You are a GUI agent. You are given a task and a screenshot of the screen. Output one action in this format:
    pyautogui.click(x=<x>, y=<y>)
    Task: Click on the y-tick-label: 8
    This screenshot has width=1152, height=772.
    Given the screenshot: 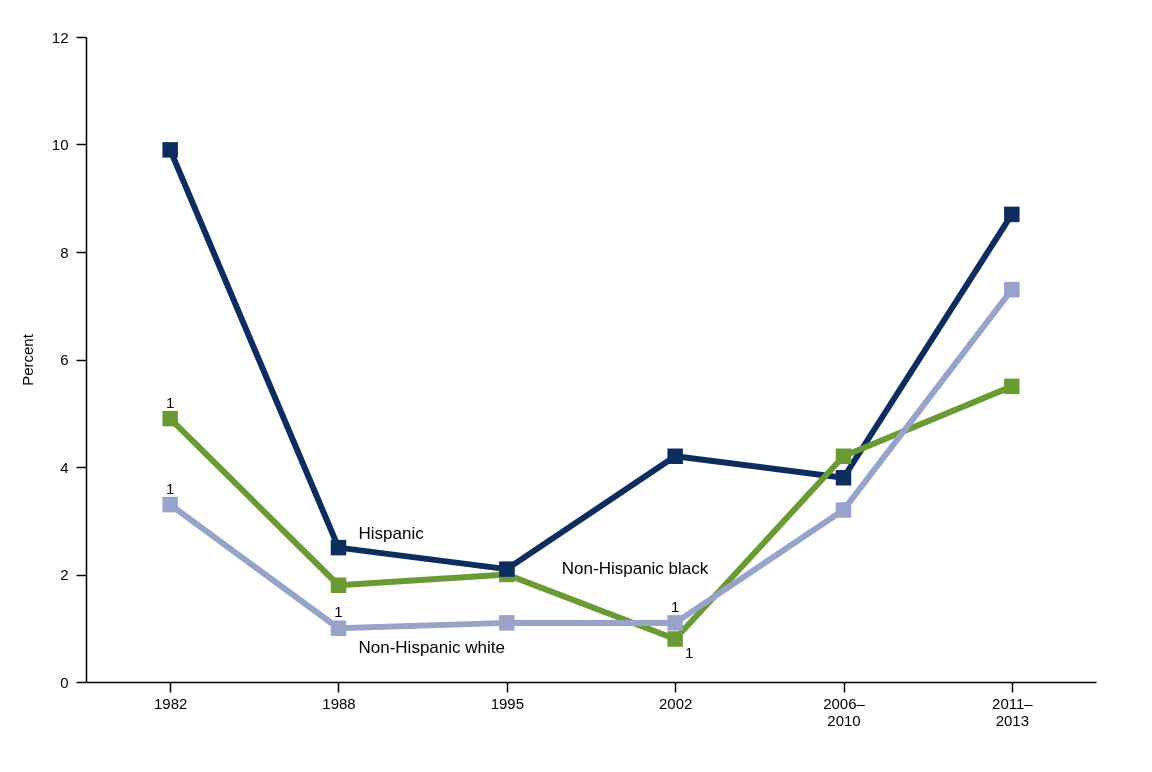 What is the action you would take?
    pyautogui.click(x=64, y=252)
    